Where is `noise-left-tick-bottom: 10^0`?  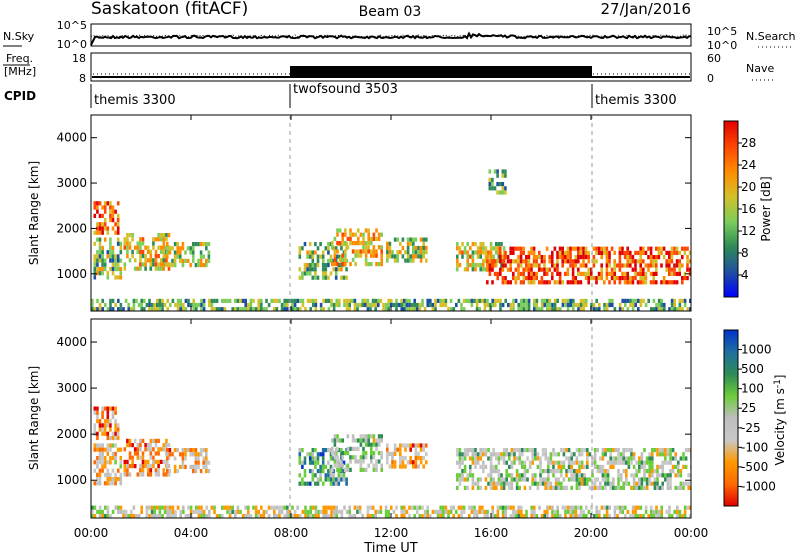 noise-left-tick-bottom: 10^0 is located at coordinates (72, 44).